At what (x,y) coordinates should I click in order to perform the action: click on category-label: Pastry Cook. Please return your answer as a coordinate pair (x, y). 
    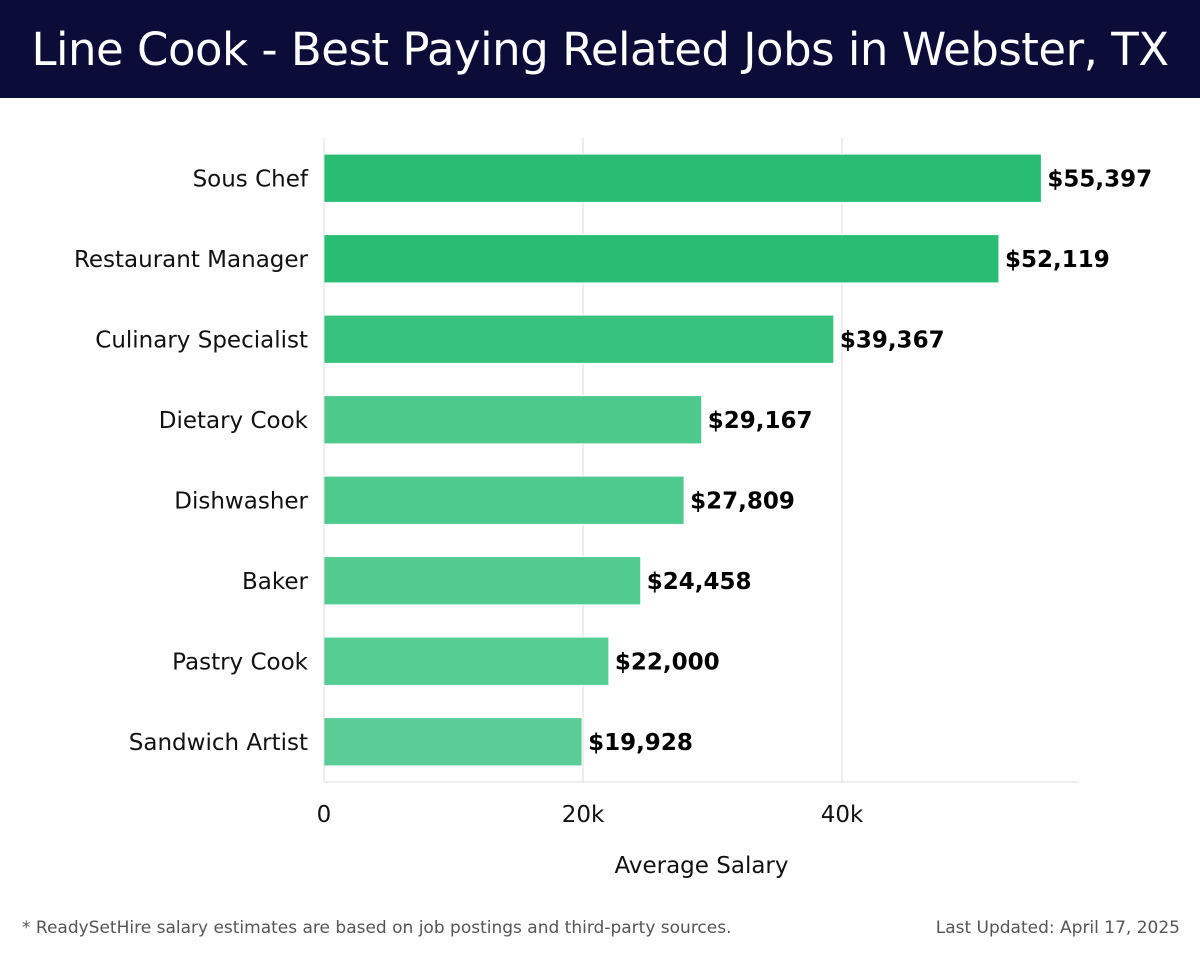
    Looking at the image, I should click on (240, 662).